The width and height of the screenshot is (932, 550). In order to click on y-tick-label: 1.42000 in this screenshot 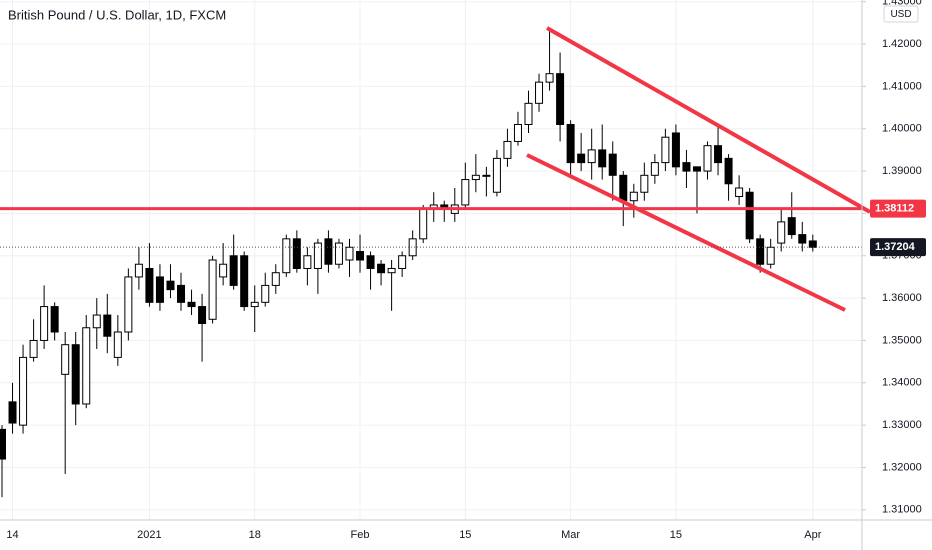, I will do `click(902, 44)`.